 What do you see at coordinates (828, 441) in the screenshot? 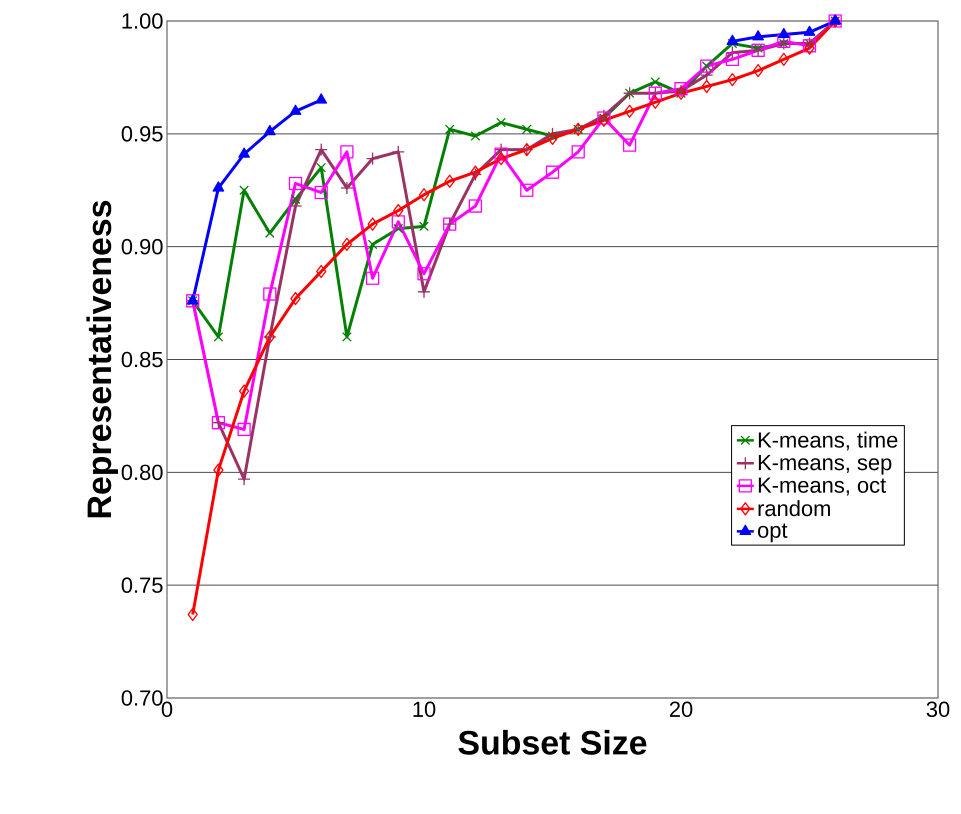
I see `legend-label: K-means, time` at bounding box center [828, 441].